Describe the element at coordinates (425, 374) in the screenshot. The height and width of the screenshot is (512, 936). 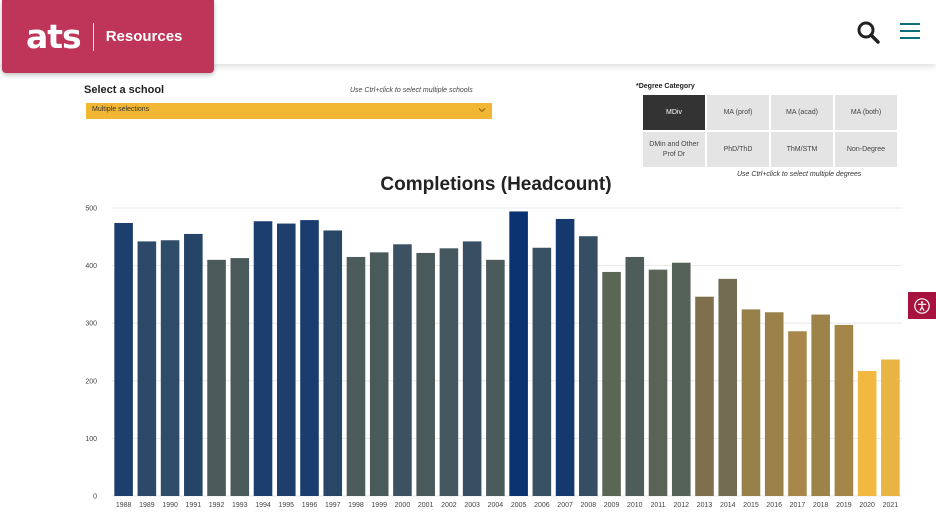
I see `bar-2001` at that location.